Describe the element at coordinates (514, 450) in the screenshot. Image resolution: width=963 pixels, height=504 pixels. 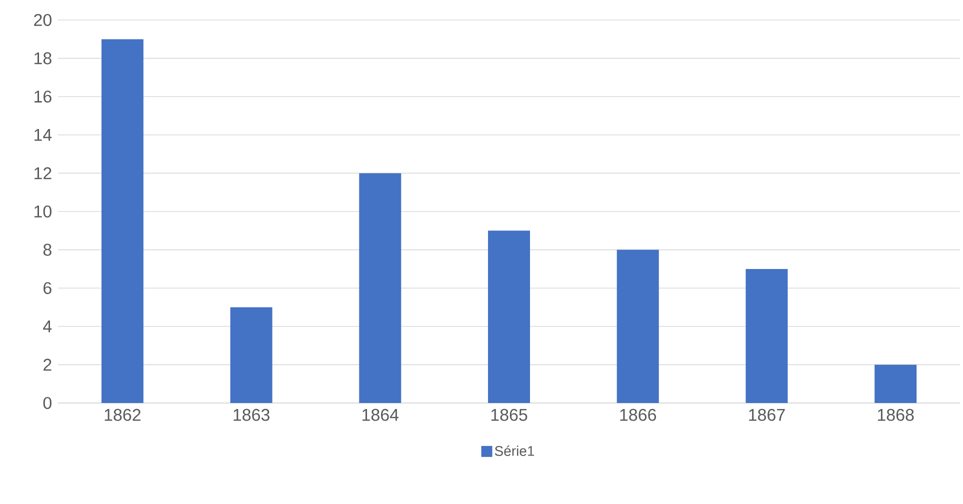
I see `legend-label: Série1` at that location.